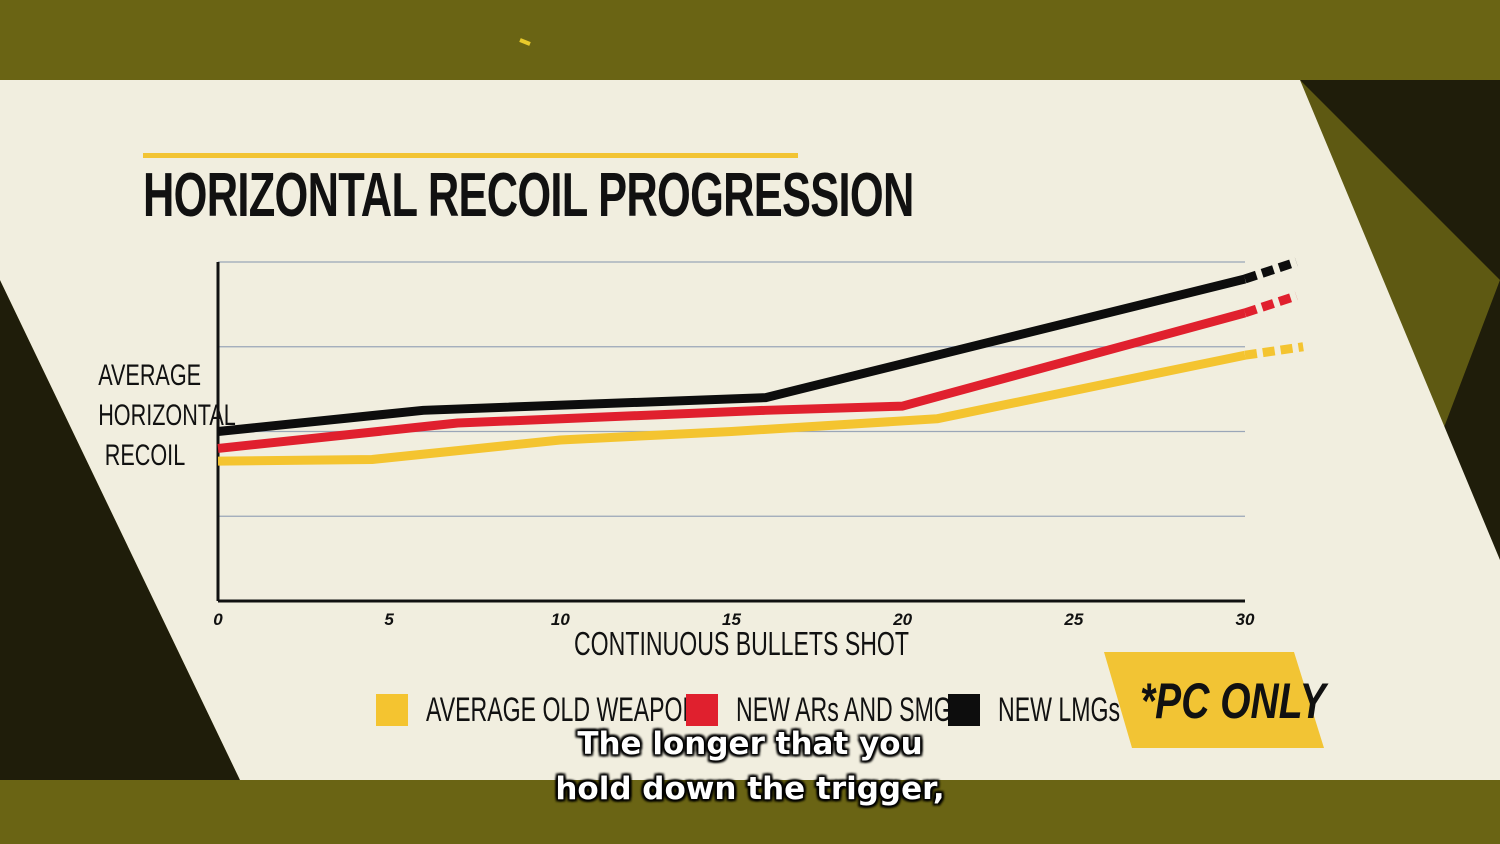  What do you see at coordinates (964, 710) in the screenshot?
I see `legend-swatch-black` at bounding box center [964, 710].